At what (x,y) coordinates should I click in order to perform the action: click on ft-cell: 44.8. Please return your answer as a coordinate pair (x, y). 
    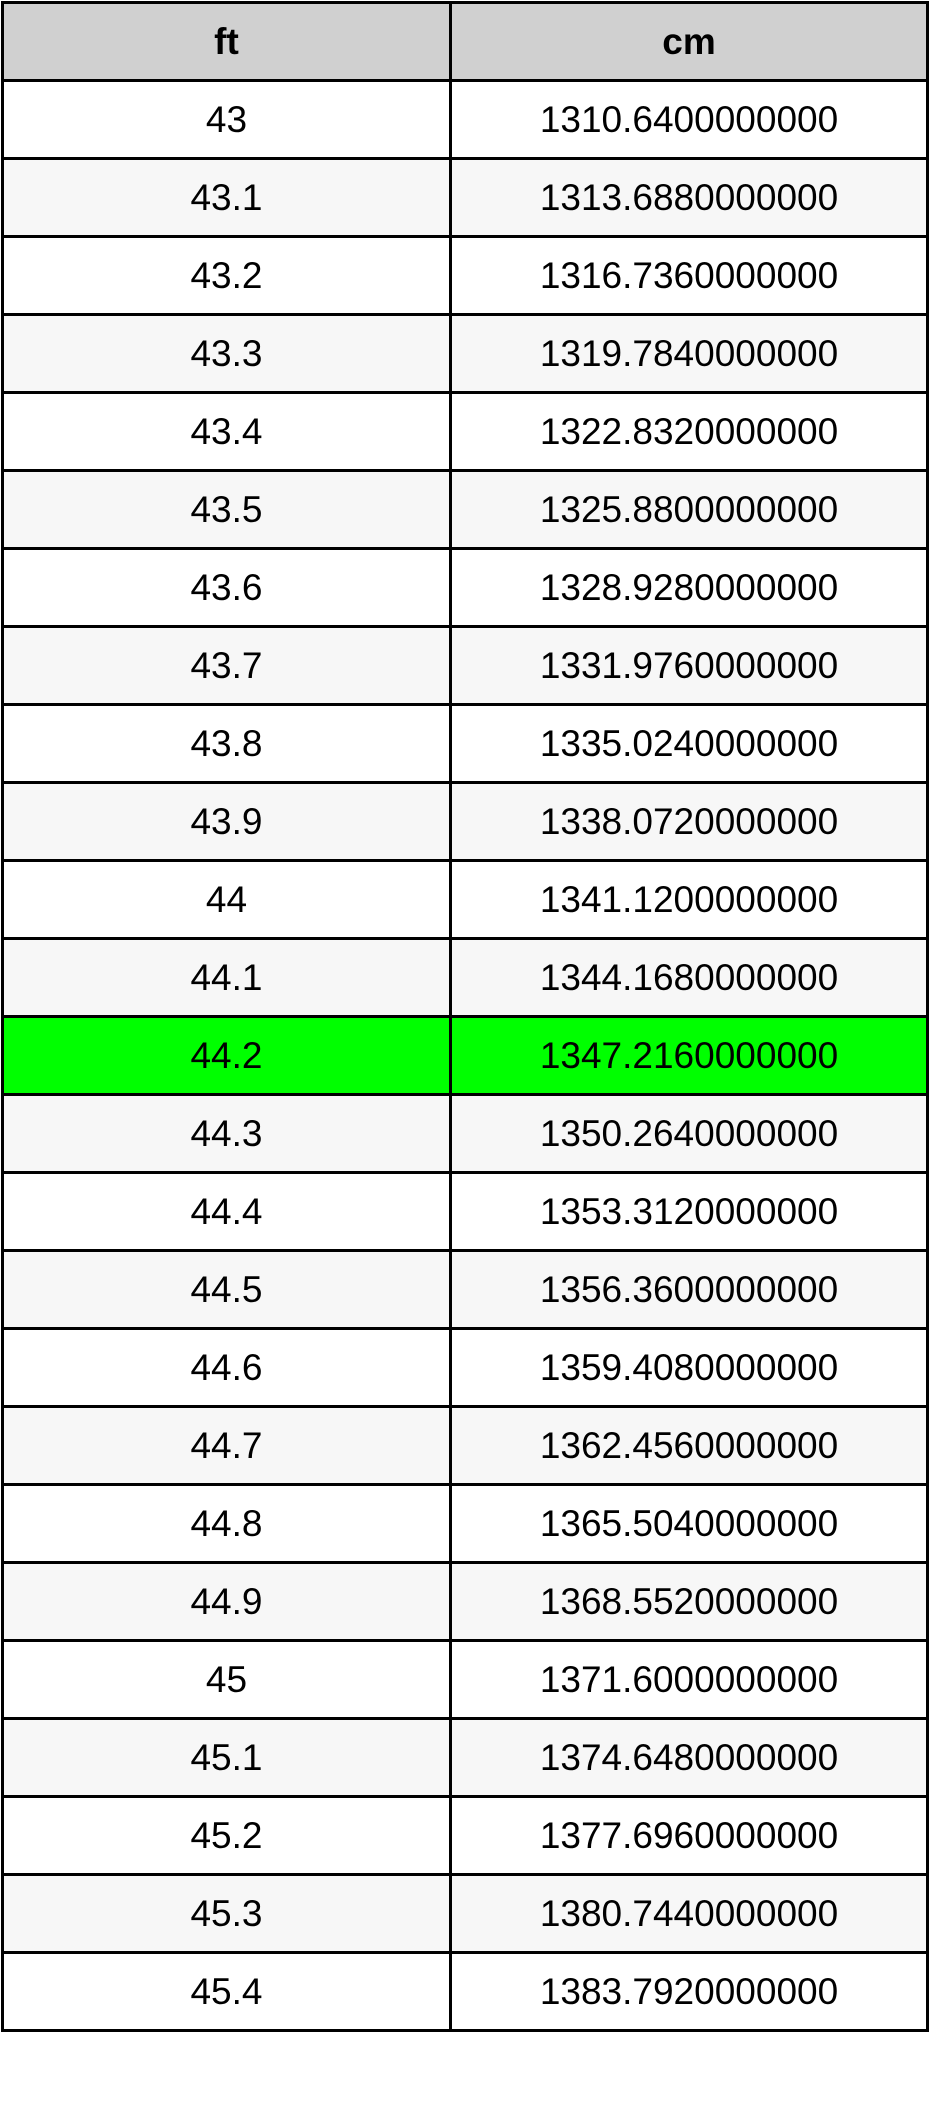
    Looking at the image, I should click on (226, 1523).